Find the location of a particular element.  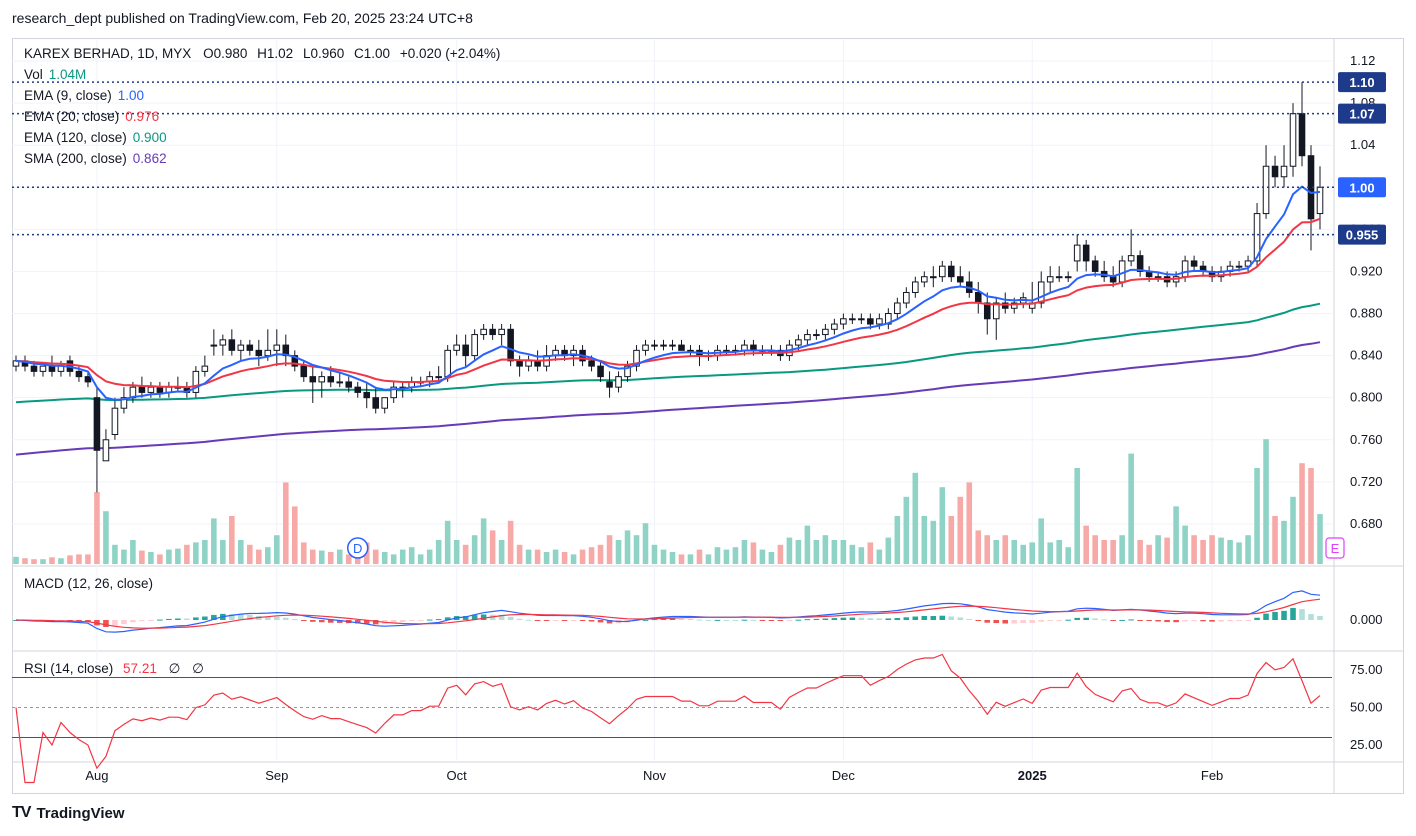

price-tick-label: 1.12 is located at coordinates (1362, 60).